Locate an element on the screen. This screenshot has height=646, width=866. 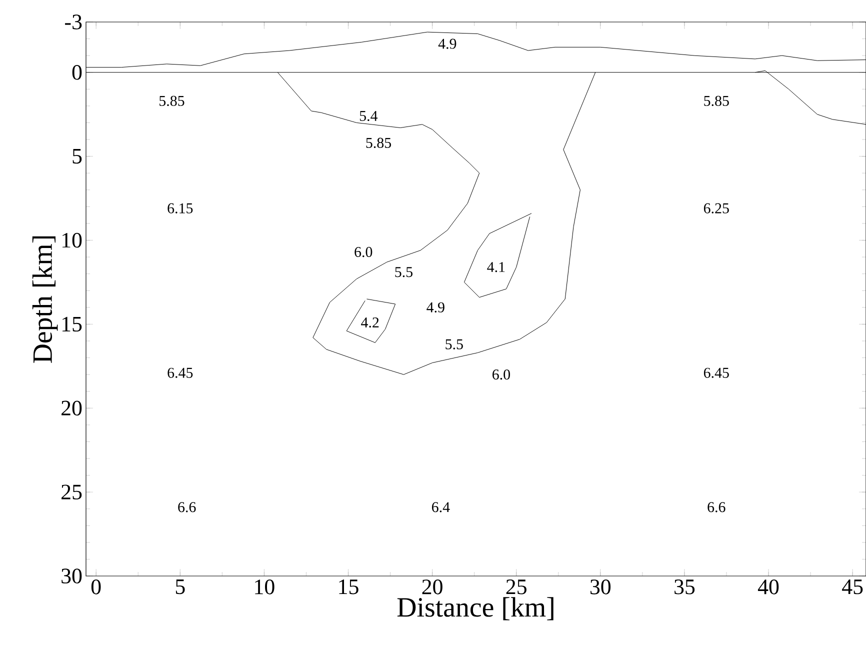
y-tick-label: 5 is located at coordinates (77, 156).